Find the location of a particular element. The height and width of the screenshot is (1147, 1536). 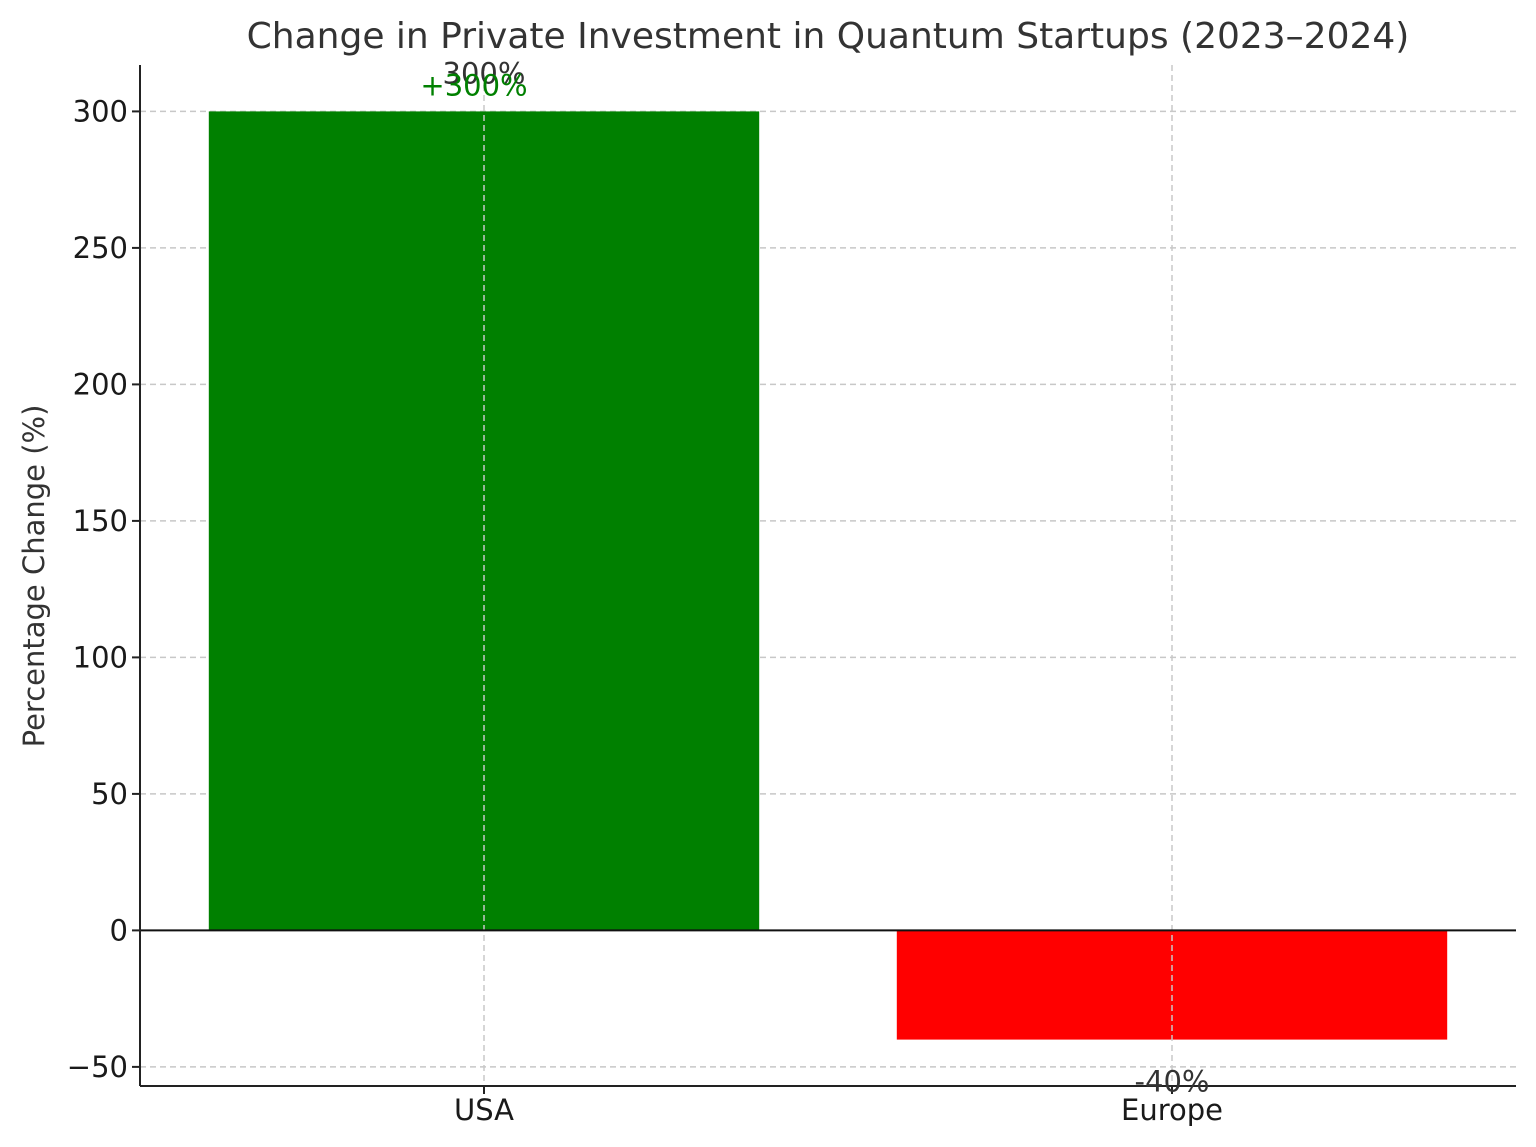

y-tick-label: 150 is located at coordinates (100, 521).